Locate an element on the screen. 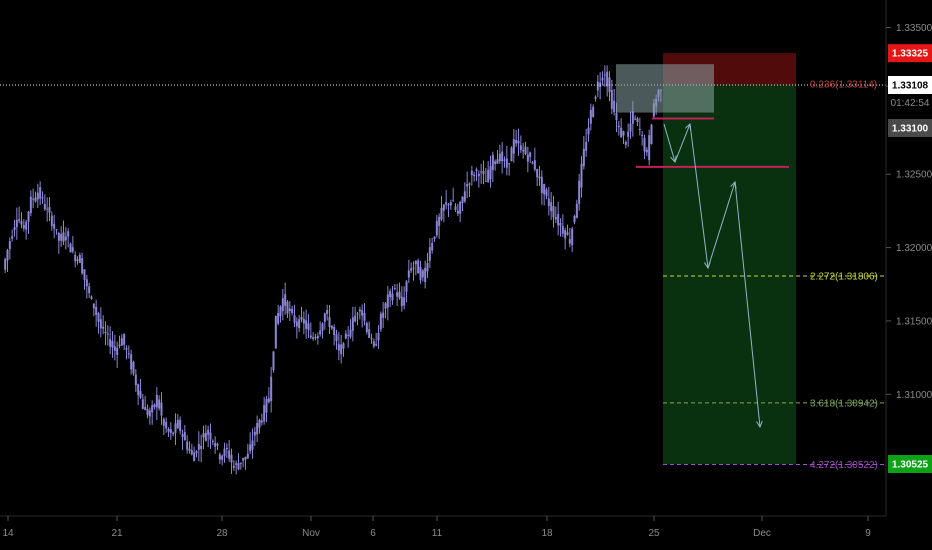 Image resolution: width=932 pixels, height=550 pixels. time-axis: 14 21 28 Nov 6 11 18 25 Dec 9 is located at coordinates (443, 527).